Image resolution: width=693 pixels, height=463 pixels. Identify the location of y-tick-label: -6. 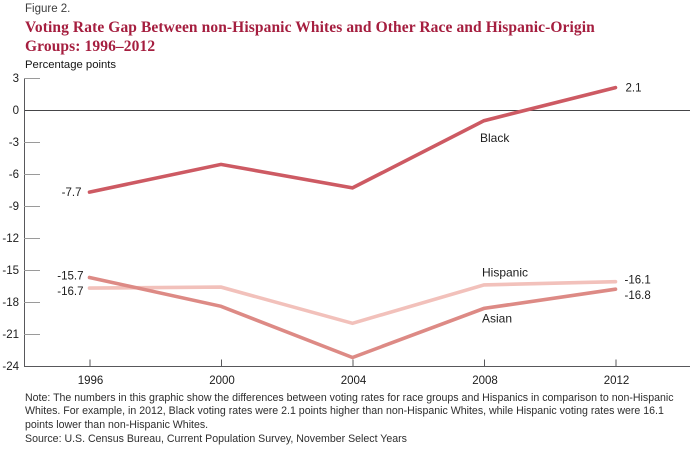
(14, 175).